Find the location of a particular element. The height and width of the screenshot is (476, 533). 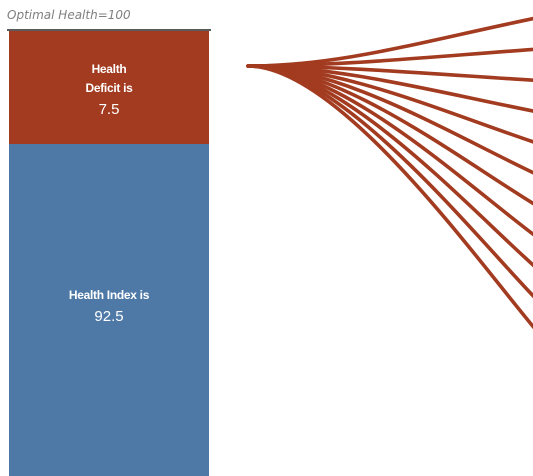

health-deficit-label-line-2: Deficit is is located at coordinates (109, 88).